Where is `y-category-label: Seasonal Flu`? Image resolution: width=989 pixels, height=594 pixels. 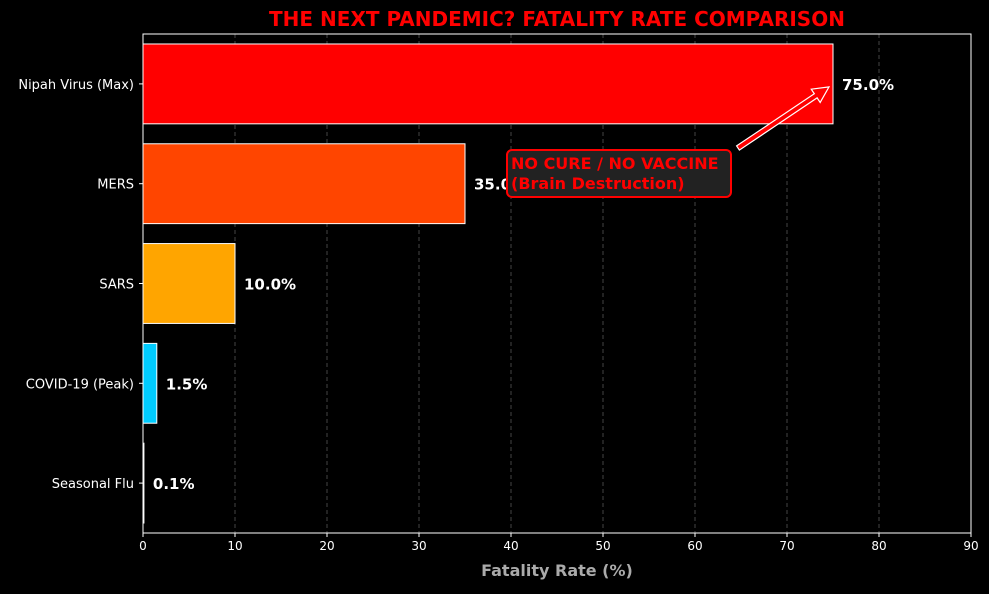 y-category-label: Seasonal Flu is located at coordinates (93, 484).